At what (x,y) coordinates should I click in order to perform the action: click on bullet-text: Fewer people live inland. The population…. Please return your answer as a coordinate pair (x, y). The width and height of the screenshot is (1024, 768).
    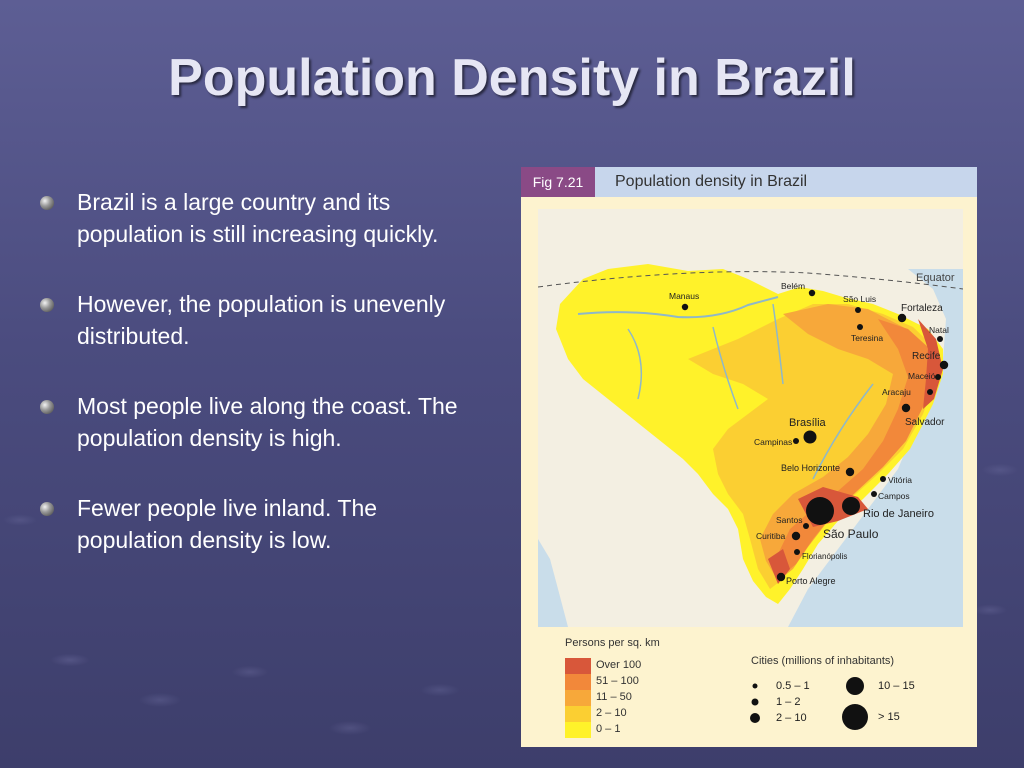
    Looking at the image, I should click on (227, 524).